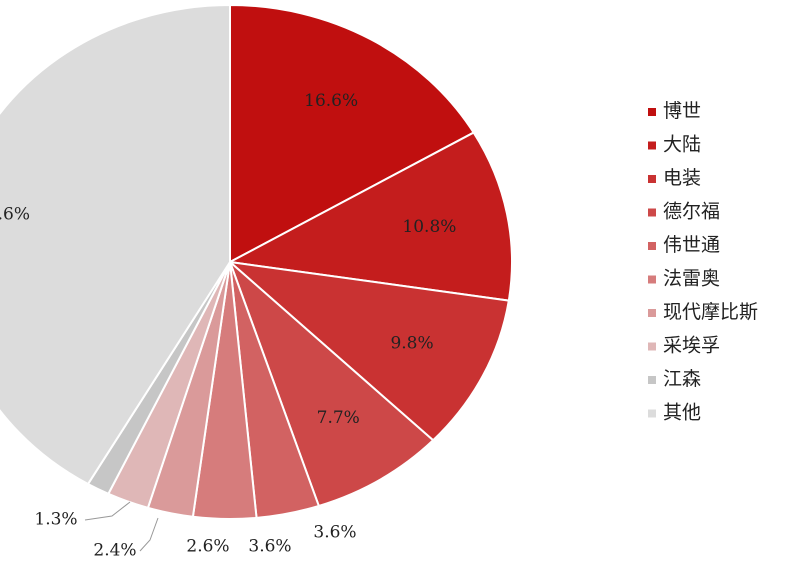 This screenshot has width=800, height=568. Describe the element at coordinates (114, 551) in the screenshot. I see `value-label: 2.4%` at that location.